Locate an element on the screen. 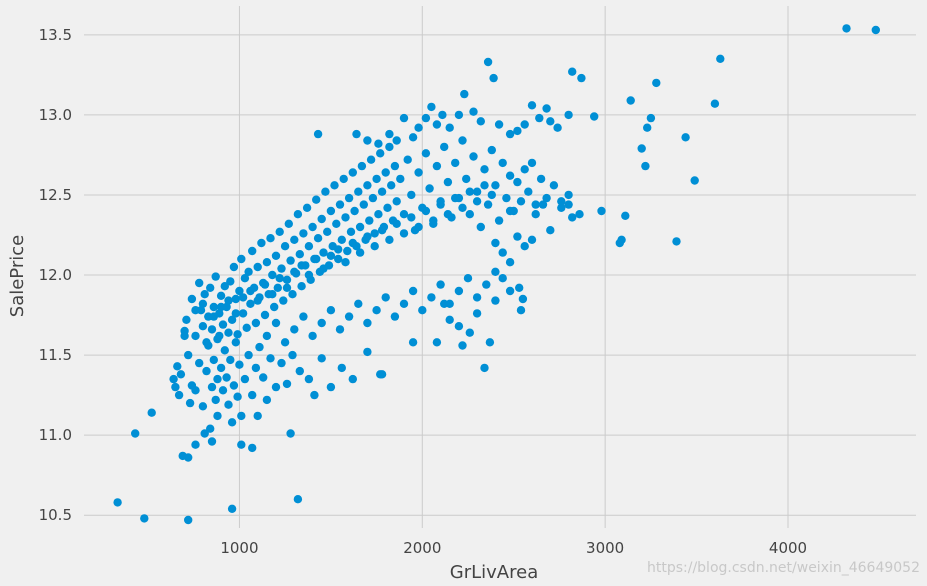 The height and width of the screenshot is (586, 927). y-tick-label: 13.0 is located at coordinates (55, 115).